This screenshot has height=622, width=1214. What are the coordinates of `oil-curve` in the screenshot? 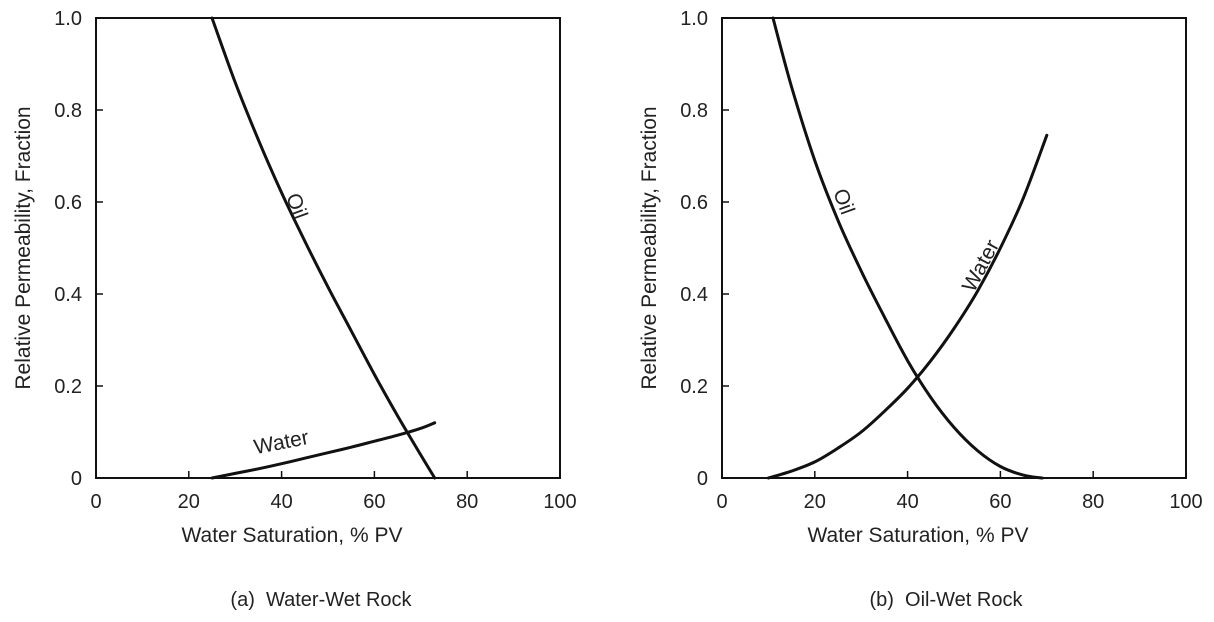 It's located at (323, 248).